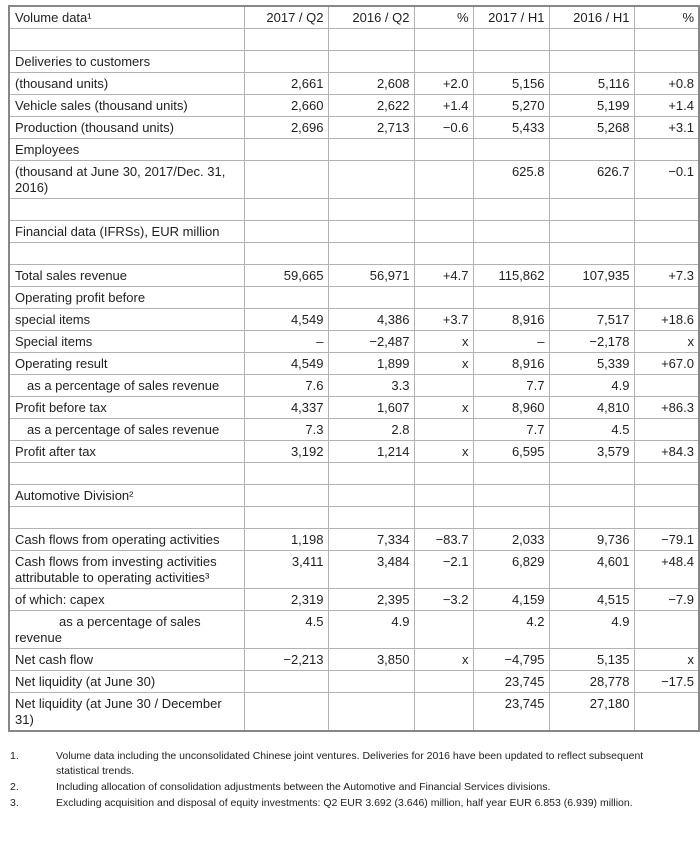 This screenshot has width=700, height=842. I want to click on cell-2016-q2: 2,395, so click(371, 599).